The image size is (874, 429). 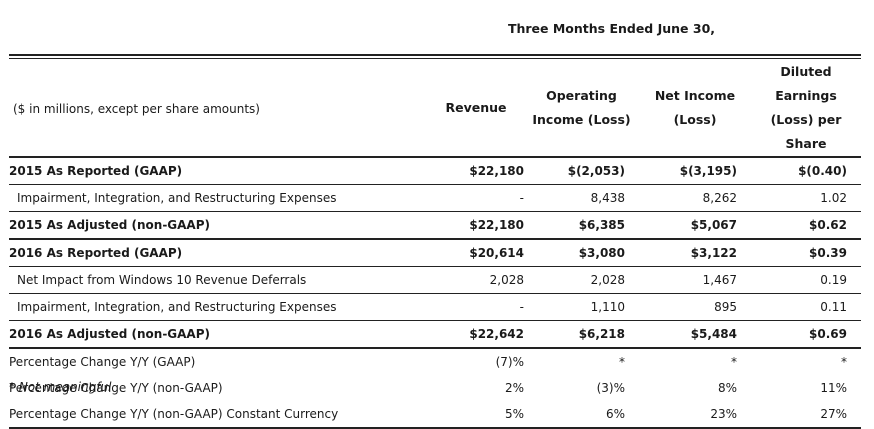 What do you see at coordinates (734, 362) in the screenshot?
I see `cell-net-income: *` at bounding box center [734, 362].